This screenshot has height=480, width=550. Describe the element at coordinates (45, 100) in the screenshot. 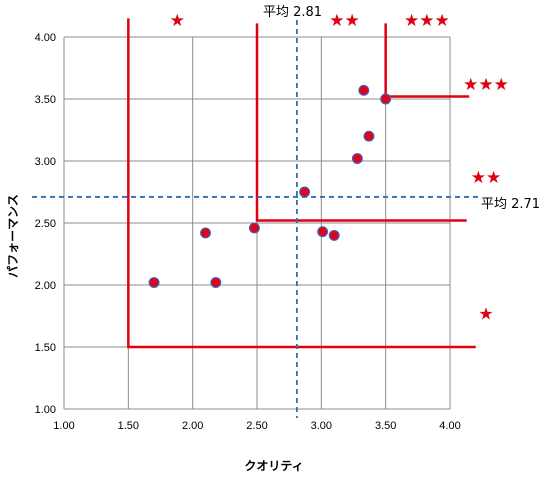

I see `y-tick-label: 3.50` at that location.